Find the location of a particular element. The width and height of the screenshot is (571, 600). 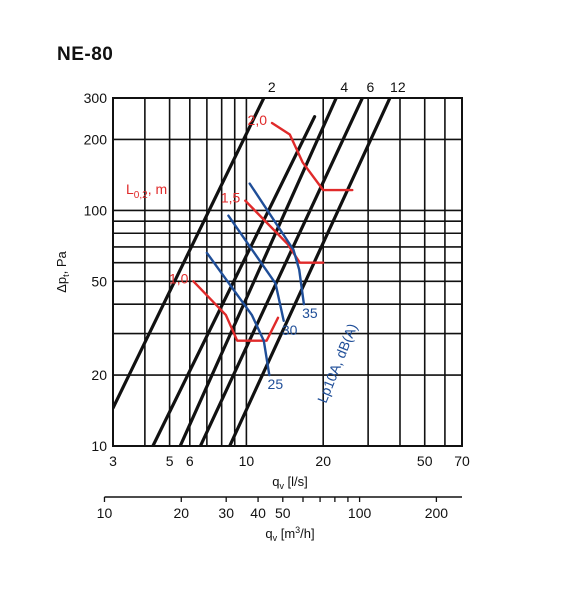

red-curve-label: 2,0 is located at coordinates (258, 120).